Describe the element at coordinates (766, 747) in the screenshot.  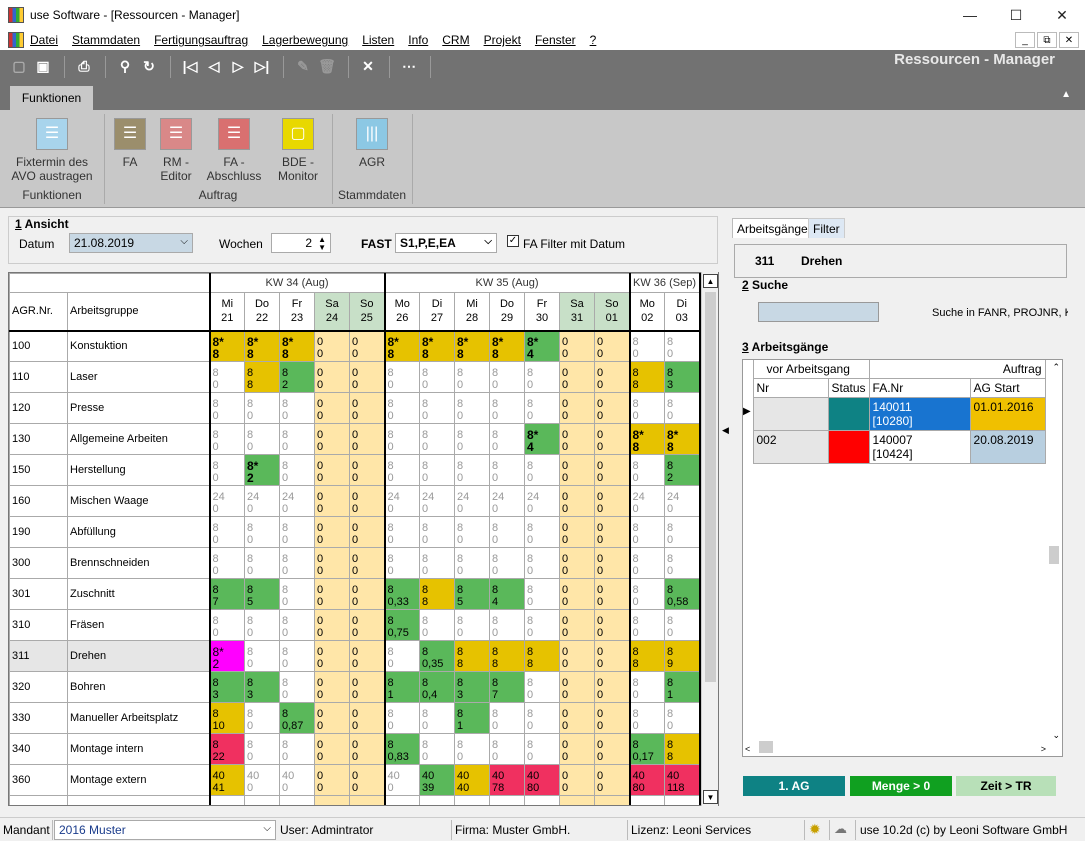
I see `ag-hscroll-thumb` at that location.